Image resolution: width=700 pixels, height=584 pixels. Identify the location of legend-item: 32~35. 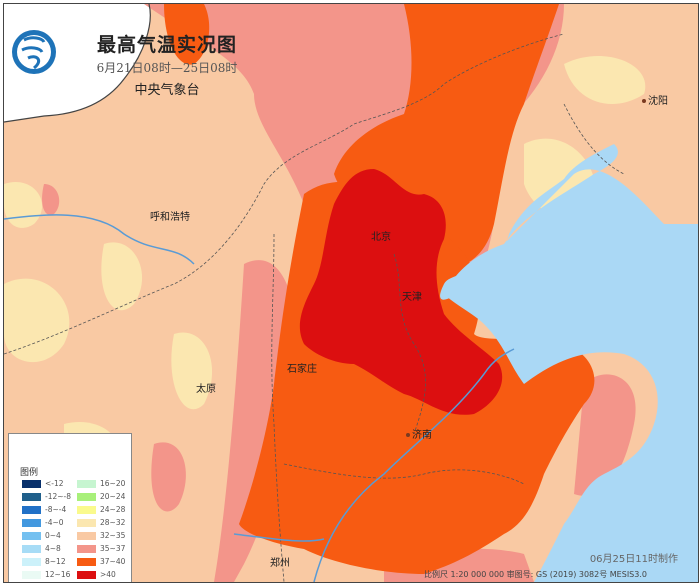
(101, 535).